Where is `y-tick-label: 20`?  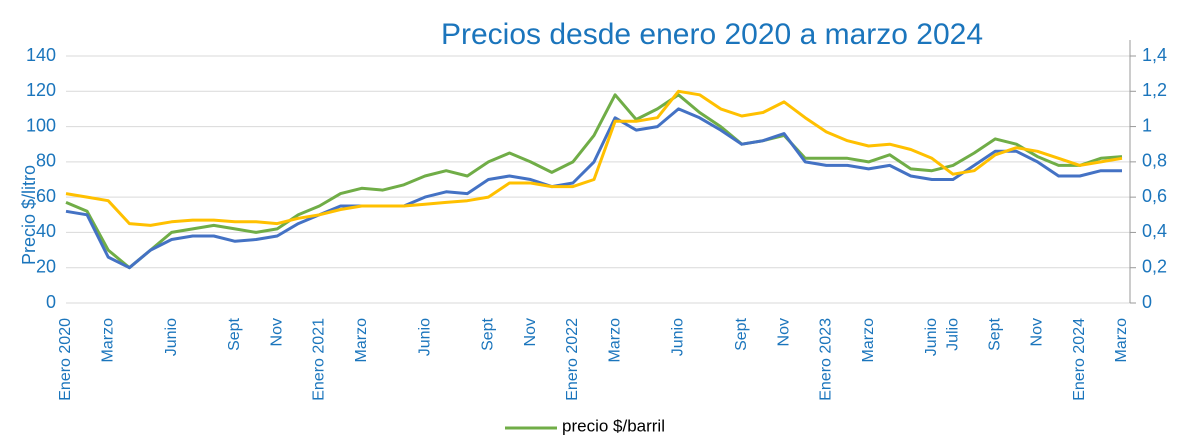 y-tick-label: 20 is located at coordinates (46, 266).